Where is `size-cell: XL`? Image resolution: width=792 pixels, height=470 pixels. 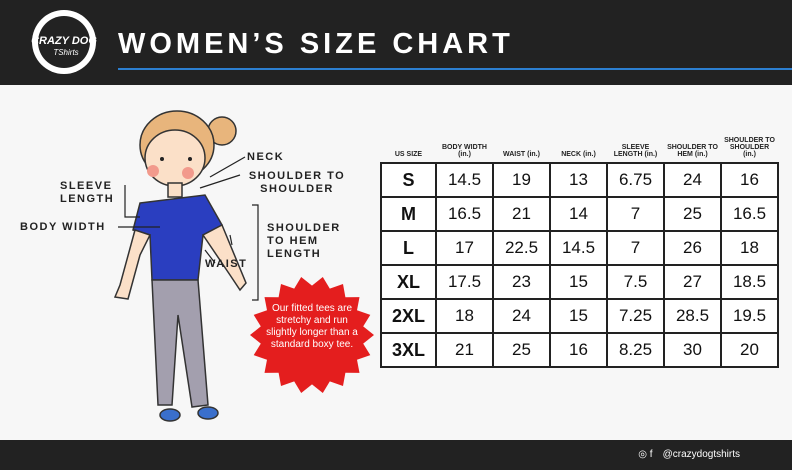
size-cell: XL is located at coordinates (408, 282).